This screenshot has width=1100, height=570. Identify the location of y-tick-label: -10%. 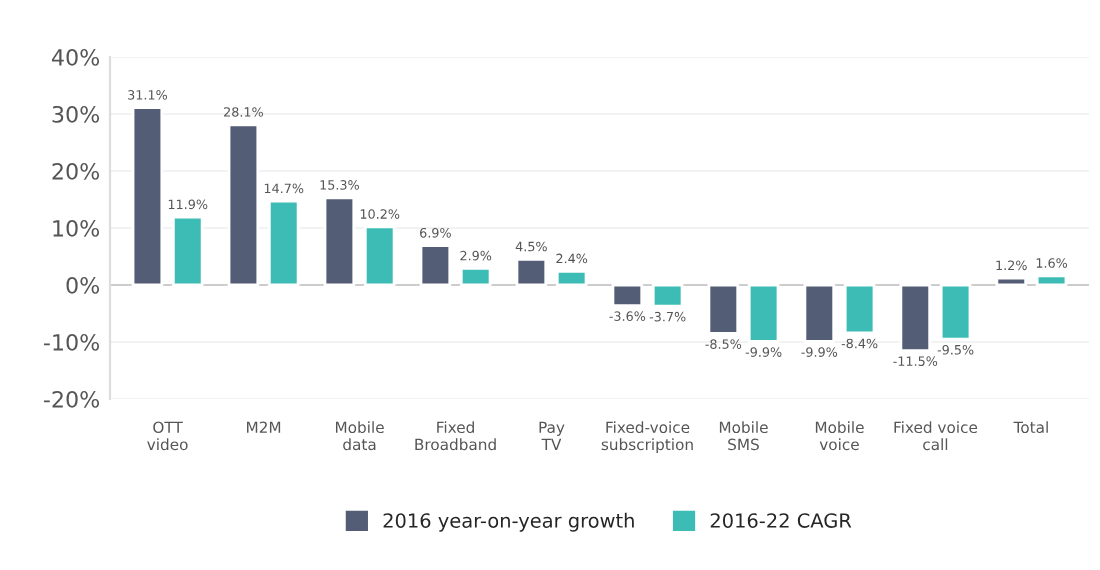
(71, 342).